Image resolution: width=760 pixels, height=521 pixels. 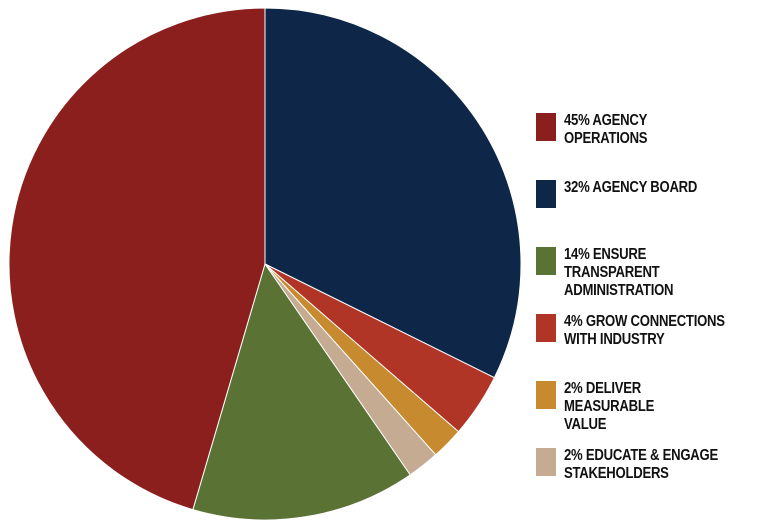 I want to click on legend-item-grow-connections: 4% GROW CONNECTIONS WITH INDUSTRY, so click(x=646, y=342).